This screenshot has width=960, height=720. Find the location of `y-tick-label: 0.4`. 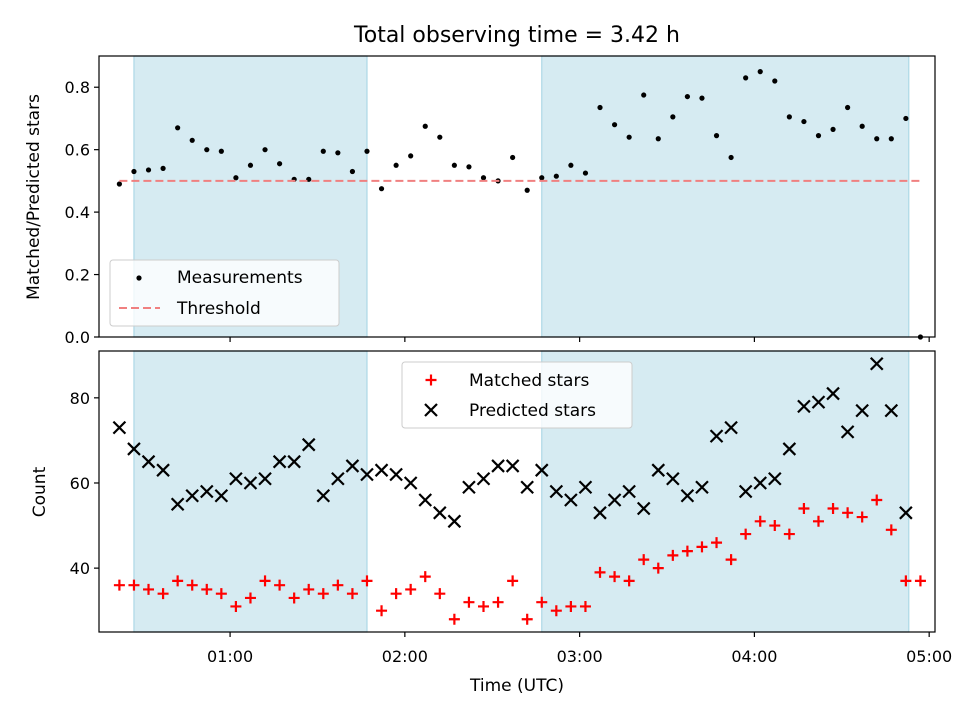

y-tick-label: 0.4 is located at coordinates (77, 212).